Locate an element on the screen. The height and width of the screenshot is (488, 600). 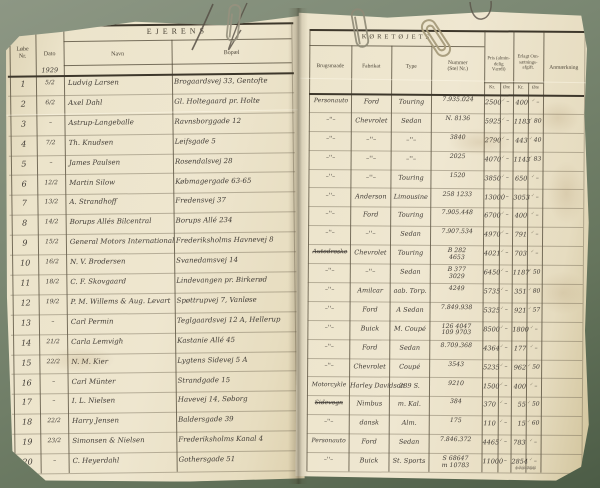
year-note: 1929 is located at coordinates (50, 70).